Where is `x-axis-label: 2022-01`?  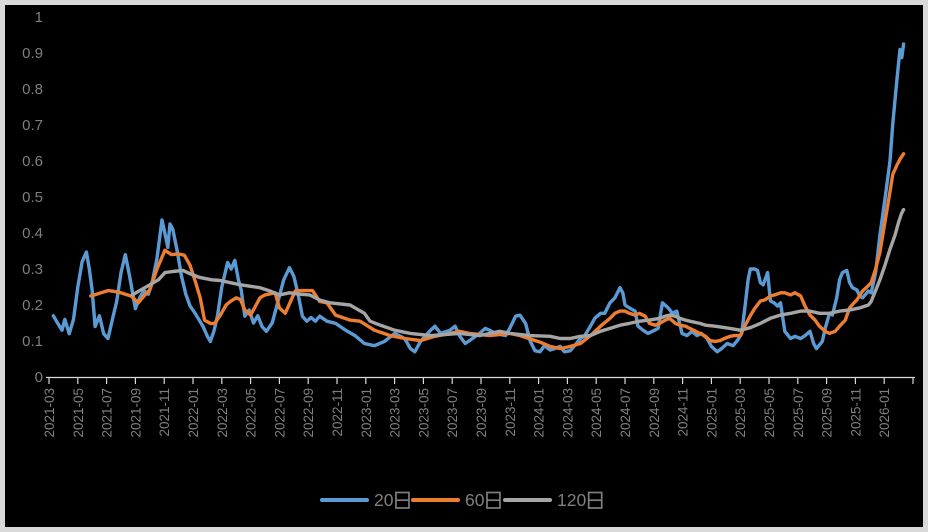
x-axis-label: 2022-01 is located at coordinates (193, 413).